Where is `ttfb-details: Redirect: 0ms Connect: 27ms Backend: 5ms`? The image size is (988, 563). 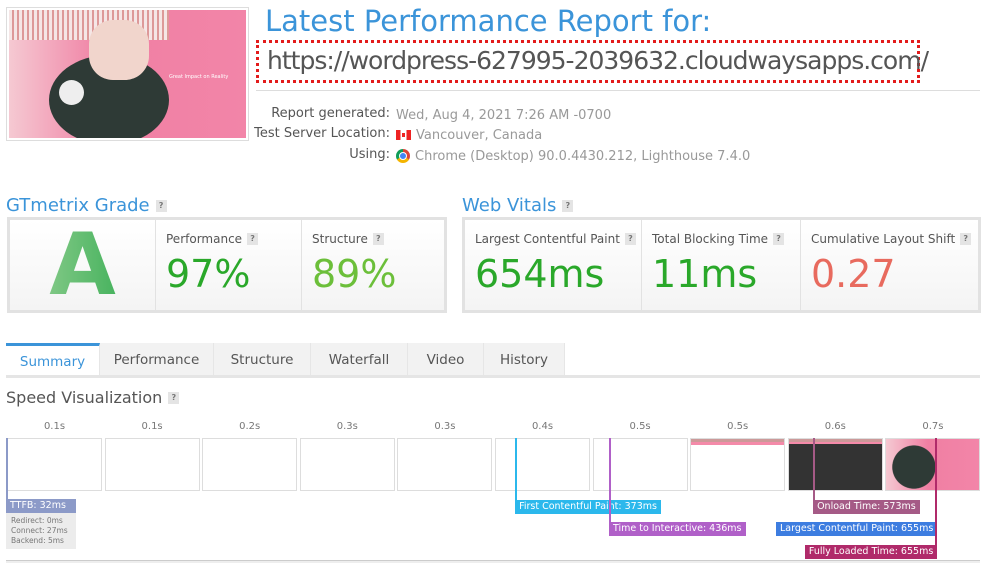
ttfb-details: Redirect: 0ms Connect: 27ms Backend: 5ms is located at coordinates (41, 531).